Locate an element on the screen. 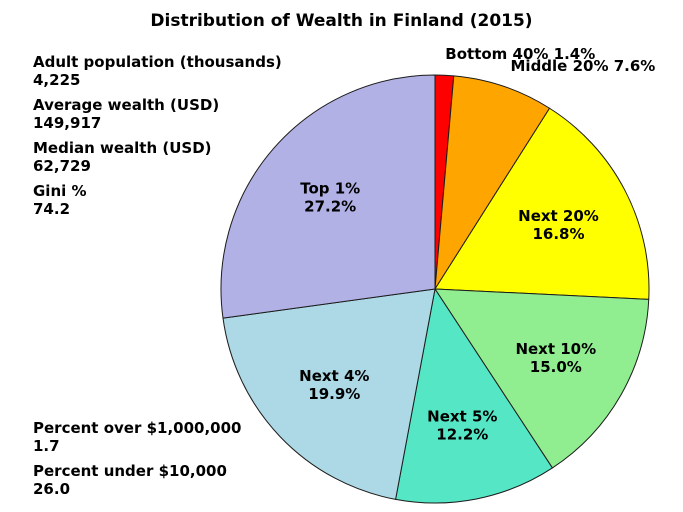 The height and width of the screenshot is (512, 683). pie-label-bottom-40: Bottom 40% 1.4% is located at coordinates (520, 54).